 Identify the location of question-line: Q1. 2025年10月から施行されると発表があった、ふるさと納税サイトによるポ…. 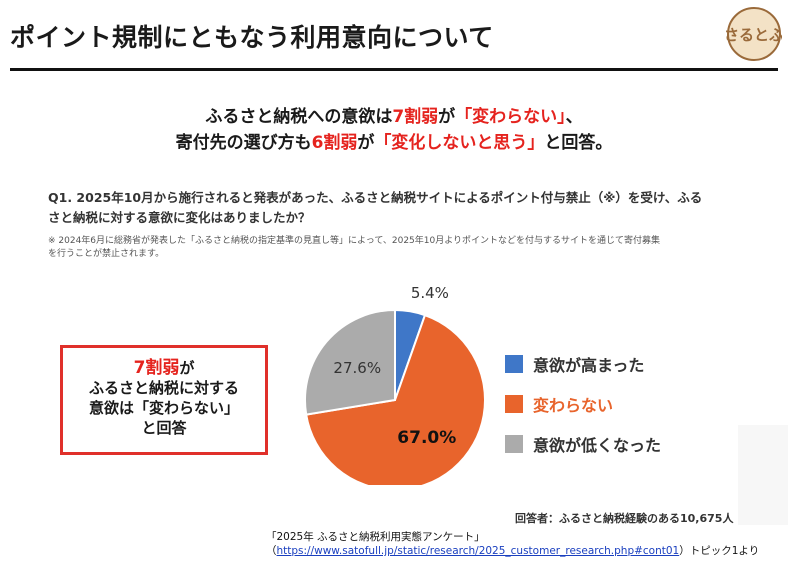
(375, 197).